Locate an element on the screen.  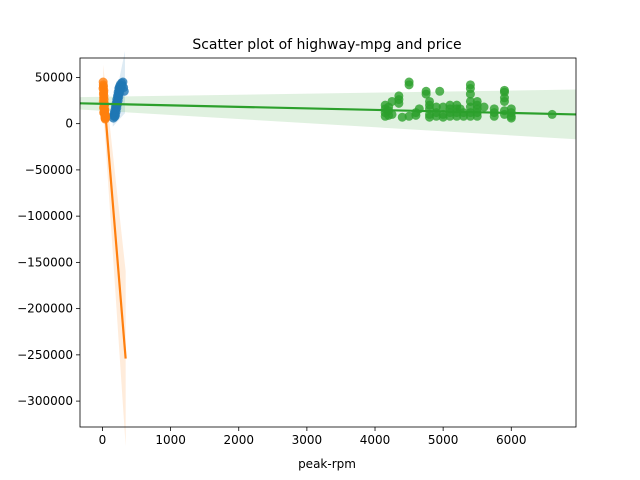
chart-title: Scatter plot of highway-mpg and price is located at coordinates (326, 45).